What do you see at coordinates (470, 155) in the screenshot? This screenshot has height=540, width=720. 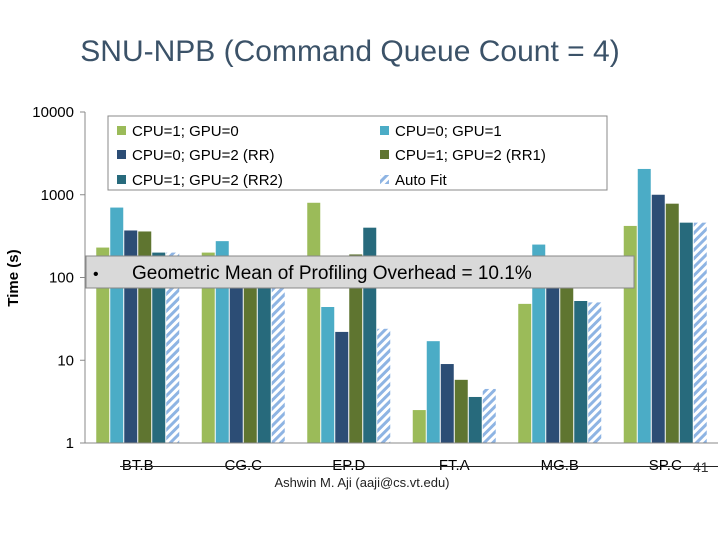 I see `legend-label: CPU=1; GPU=2 (RR1)` at bounding box center [470, 155].